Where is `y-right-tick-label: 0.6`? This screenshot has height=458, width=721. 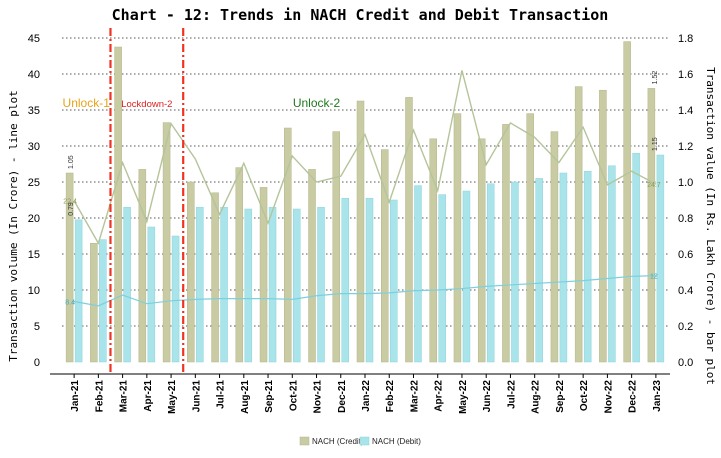
y-right-tick-label: 0.6 is located at coordinates (685, 255).